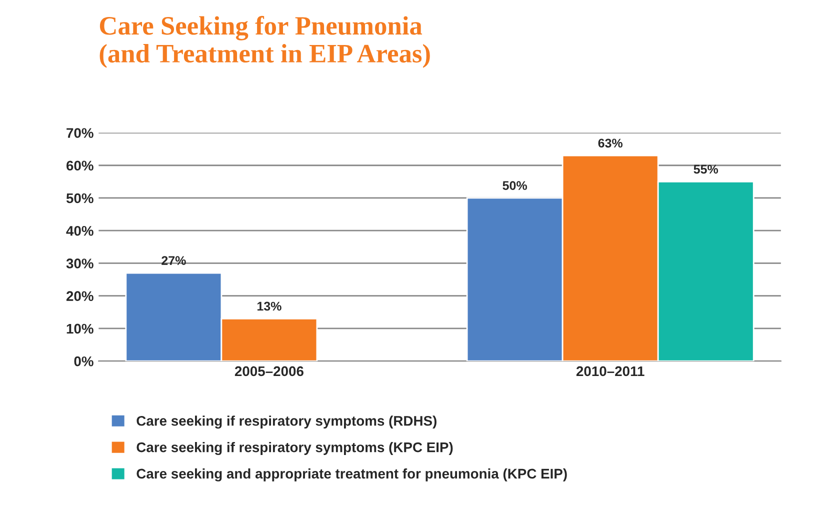 The image size is (822, 531). Describe the element at coordinates (265, 42) in the screenshot. I see `chart-title: Care Seeking for Pneumonia (and Treatment in EIP Areas)` at that location.